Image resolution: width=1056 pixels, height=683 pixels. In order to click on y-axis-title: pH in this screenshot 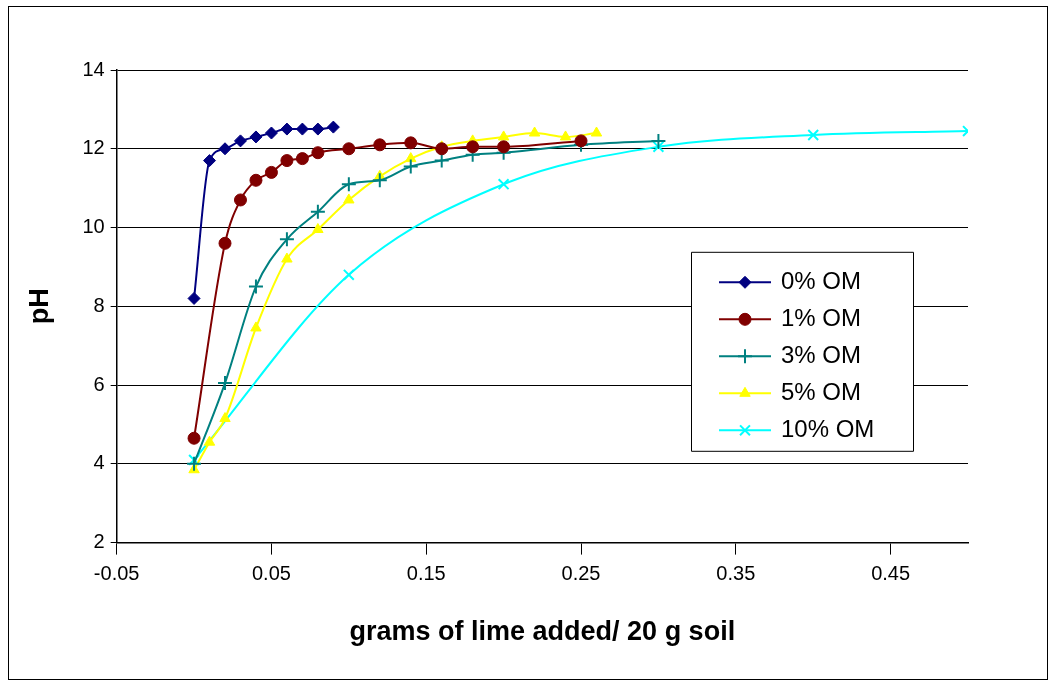, I will do `click(38, 306)`.